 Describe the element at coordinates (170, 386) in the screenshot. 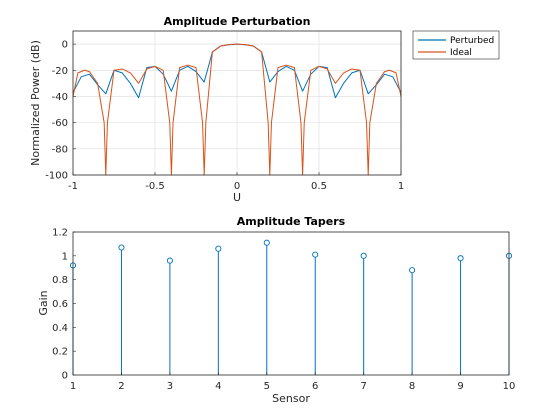

I see `bottom-x-tick-label: 3` at that location.